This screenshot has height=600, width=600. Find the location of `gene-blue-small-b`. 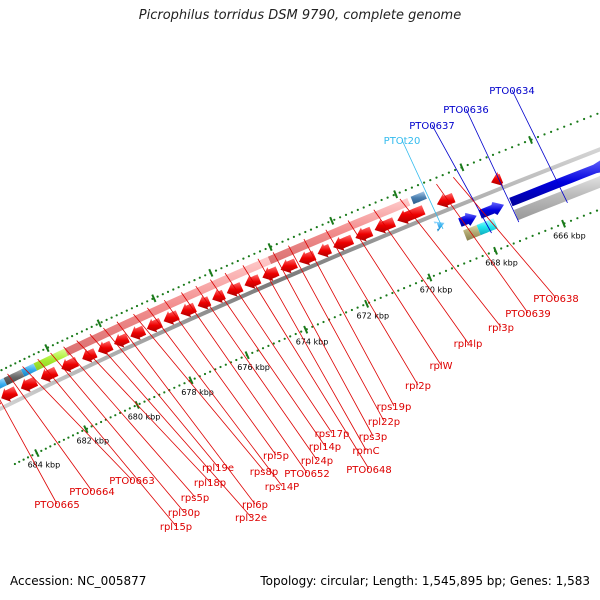

gene-blue-small-b is located at coordinates (467, 219).